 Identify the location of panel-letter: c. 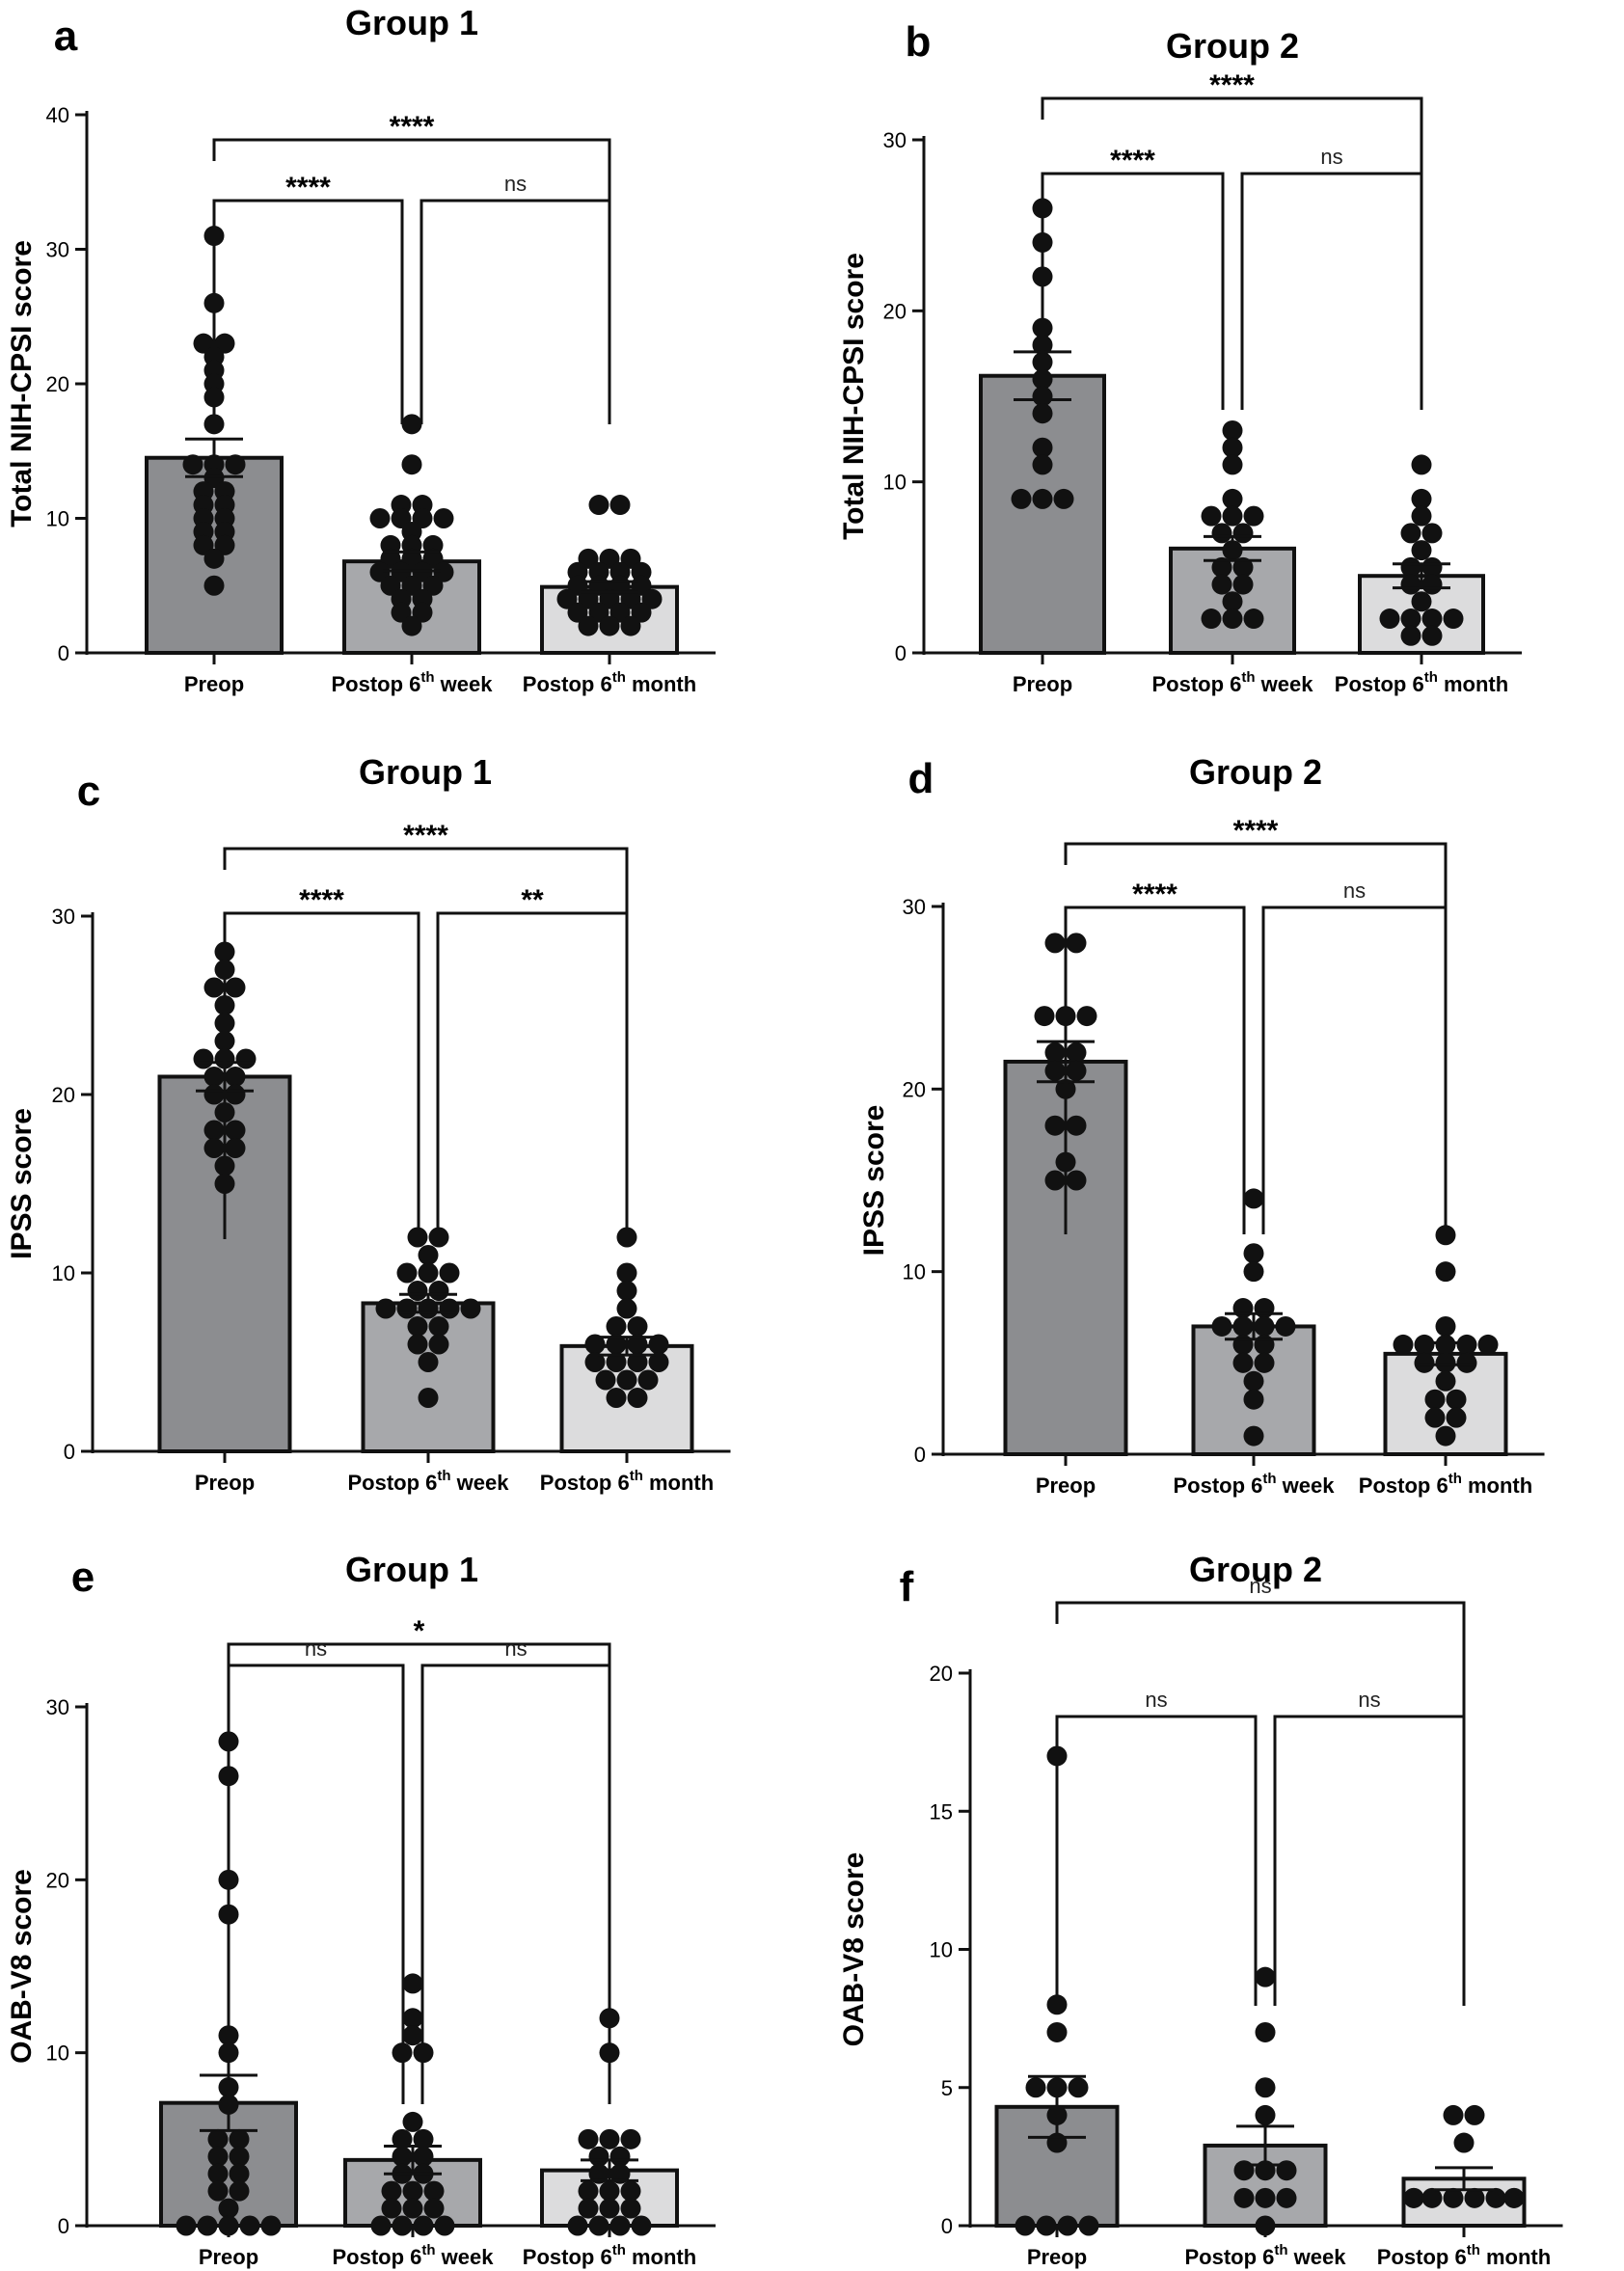
(88, 791).